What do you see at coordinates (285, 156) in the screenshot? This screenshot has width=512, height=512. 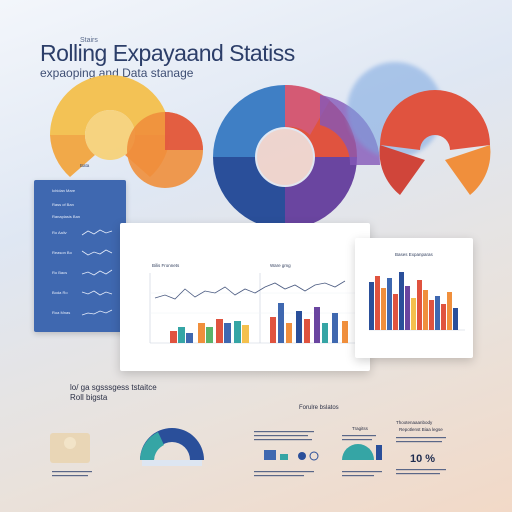 I see `center-donut` at bounding box center [285, 156].